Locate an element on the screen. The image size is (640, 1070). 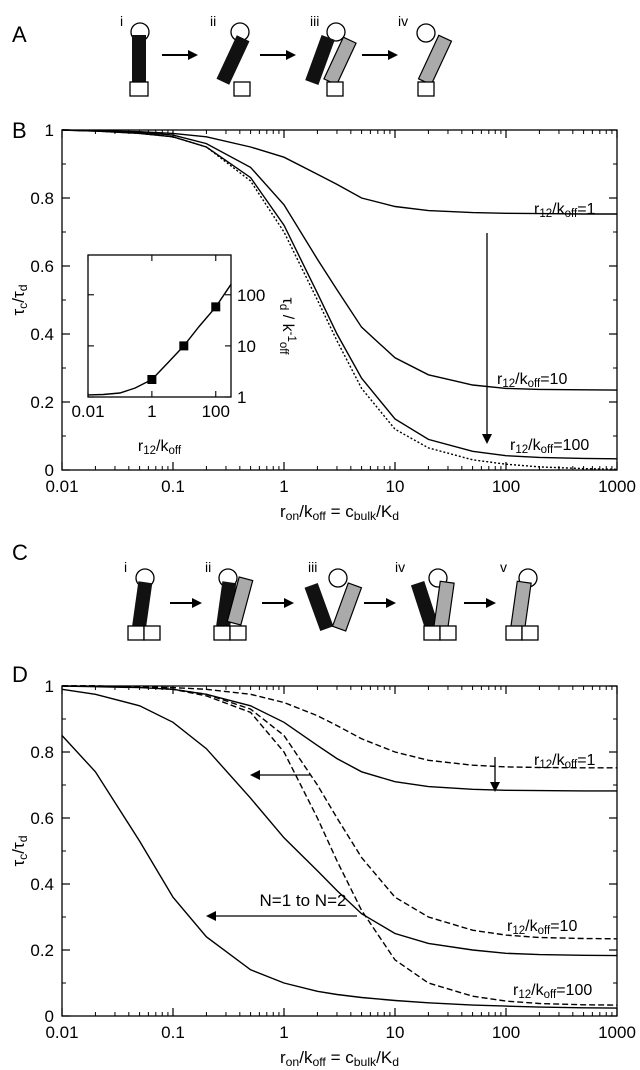
n-change-annotation: N=1 to N=2 is located at coordinates (303, 900).